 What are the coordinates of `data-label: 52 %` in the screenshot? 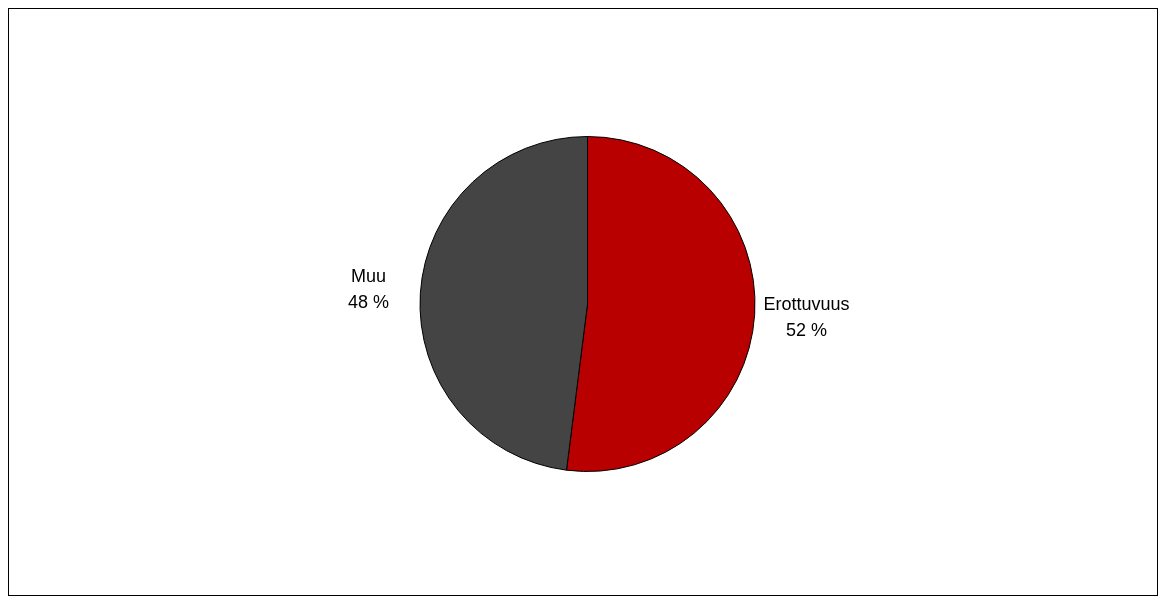 It's located at (807, 329).